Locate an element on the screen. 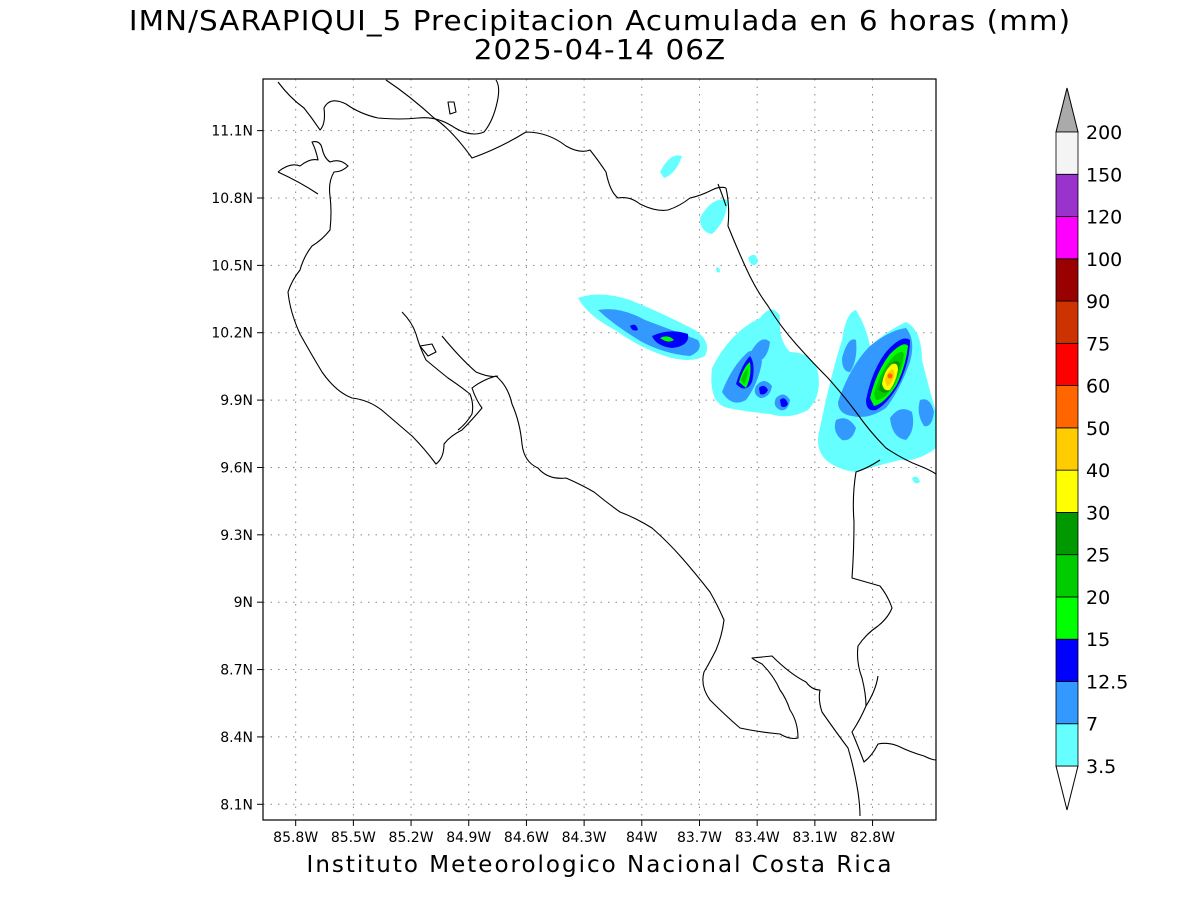 The image size is (1200, 900). colorbar: 3.5 7 12.5 15 20 25 30 40 50 60 75 90 100 120 150 200 is located at coordinates (1091, 449).